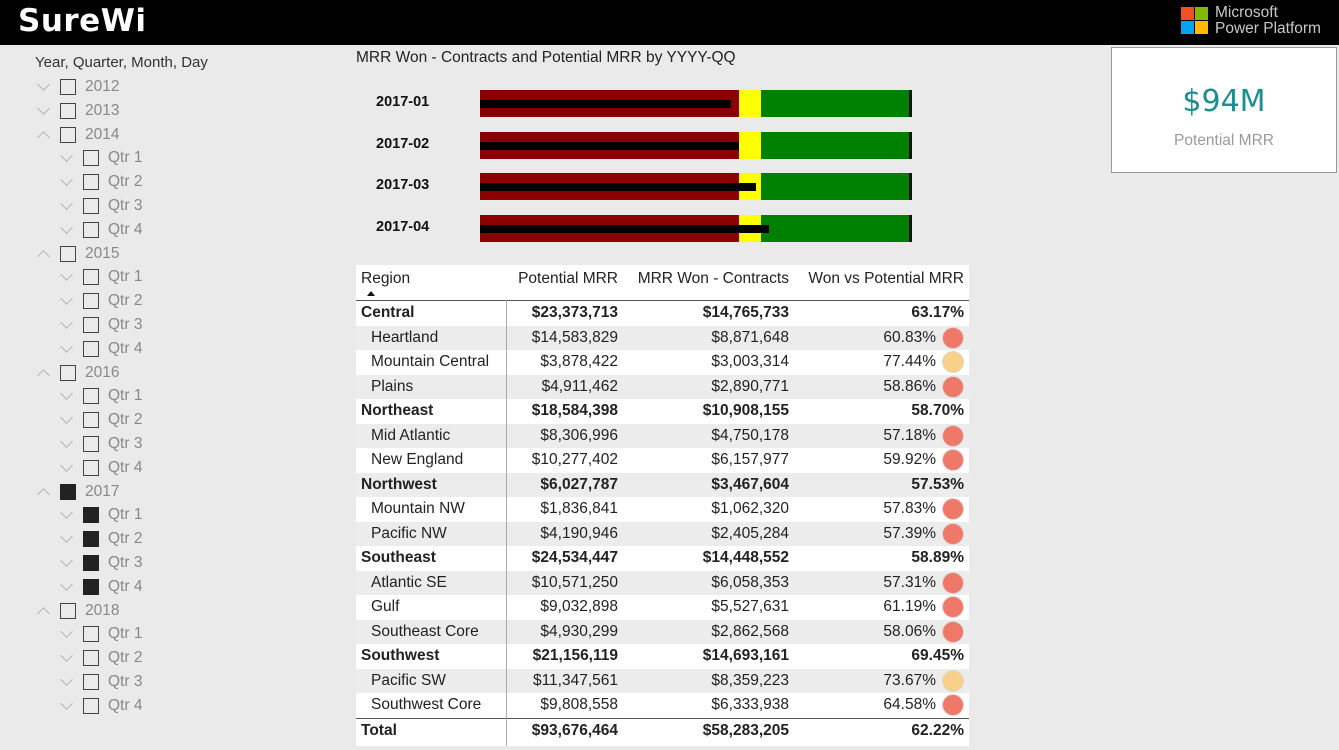 Image resolution: width=1339 pixels, height=750 pixels. Describe the element at coordinates (662, 558) in the screenshot. I see `table-row: Southeast $24,534,447 $14,448,552 58.89%` at that location.